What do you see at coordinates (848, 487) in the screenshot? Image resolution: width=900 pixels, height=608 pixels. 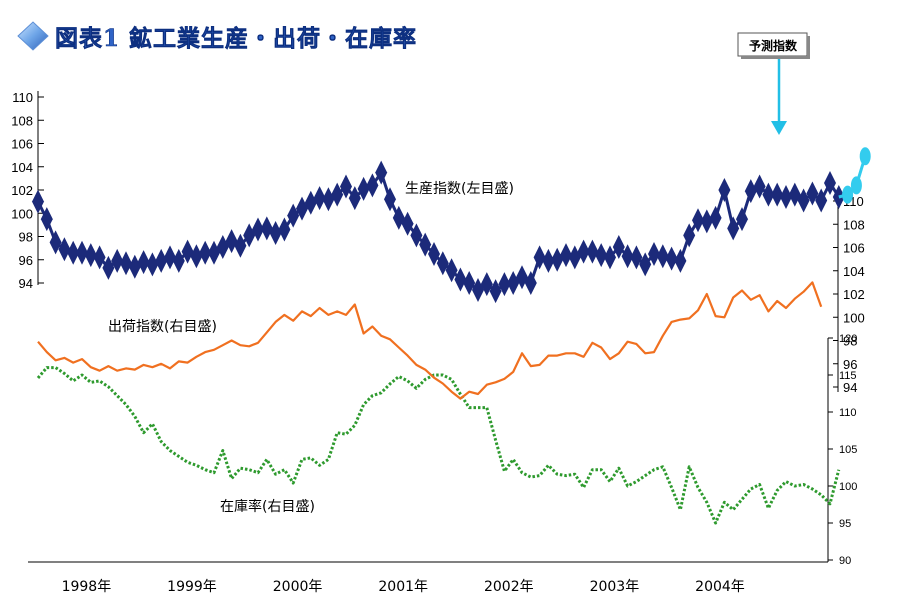 I see `right-lower-y-tick-label: 100` at bounding box center [848, 487].